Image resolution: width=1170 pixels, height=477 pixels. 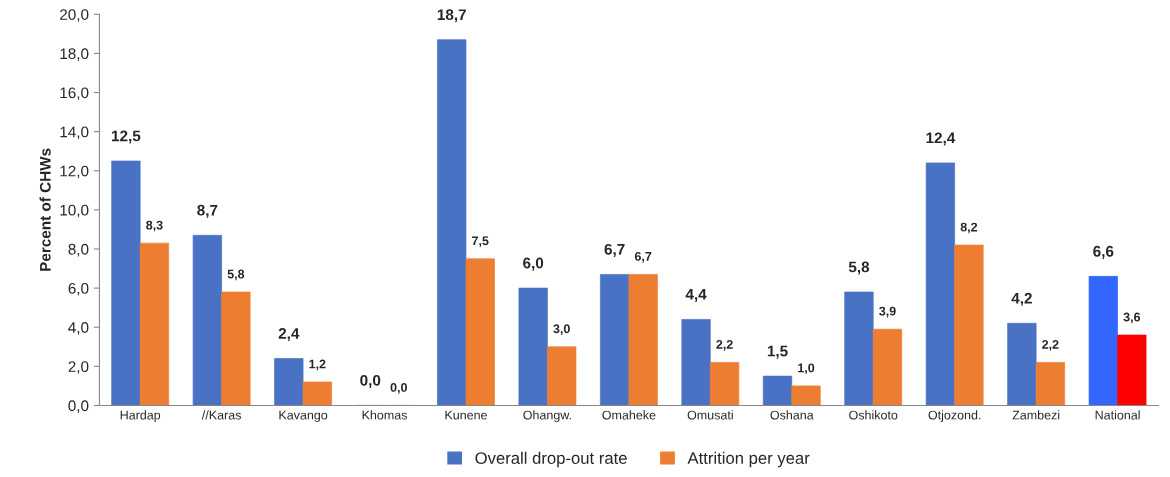 I want to click on x-tick-label: Hardap, so click(x=140, y=416).